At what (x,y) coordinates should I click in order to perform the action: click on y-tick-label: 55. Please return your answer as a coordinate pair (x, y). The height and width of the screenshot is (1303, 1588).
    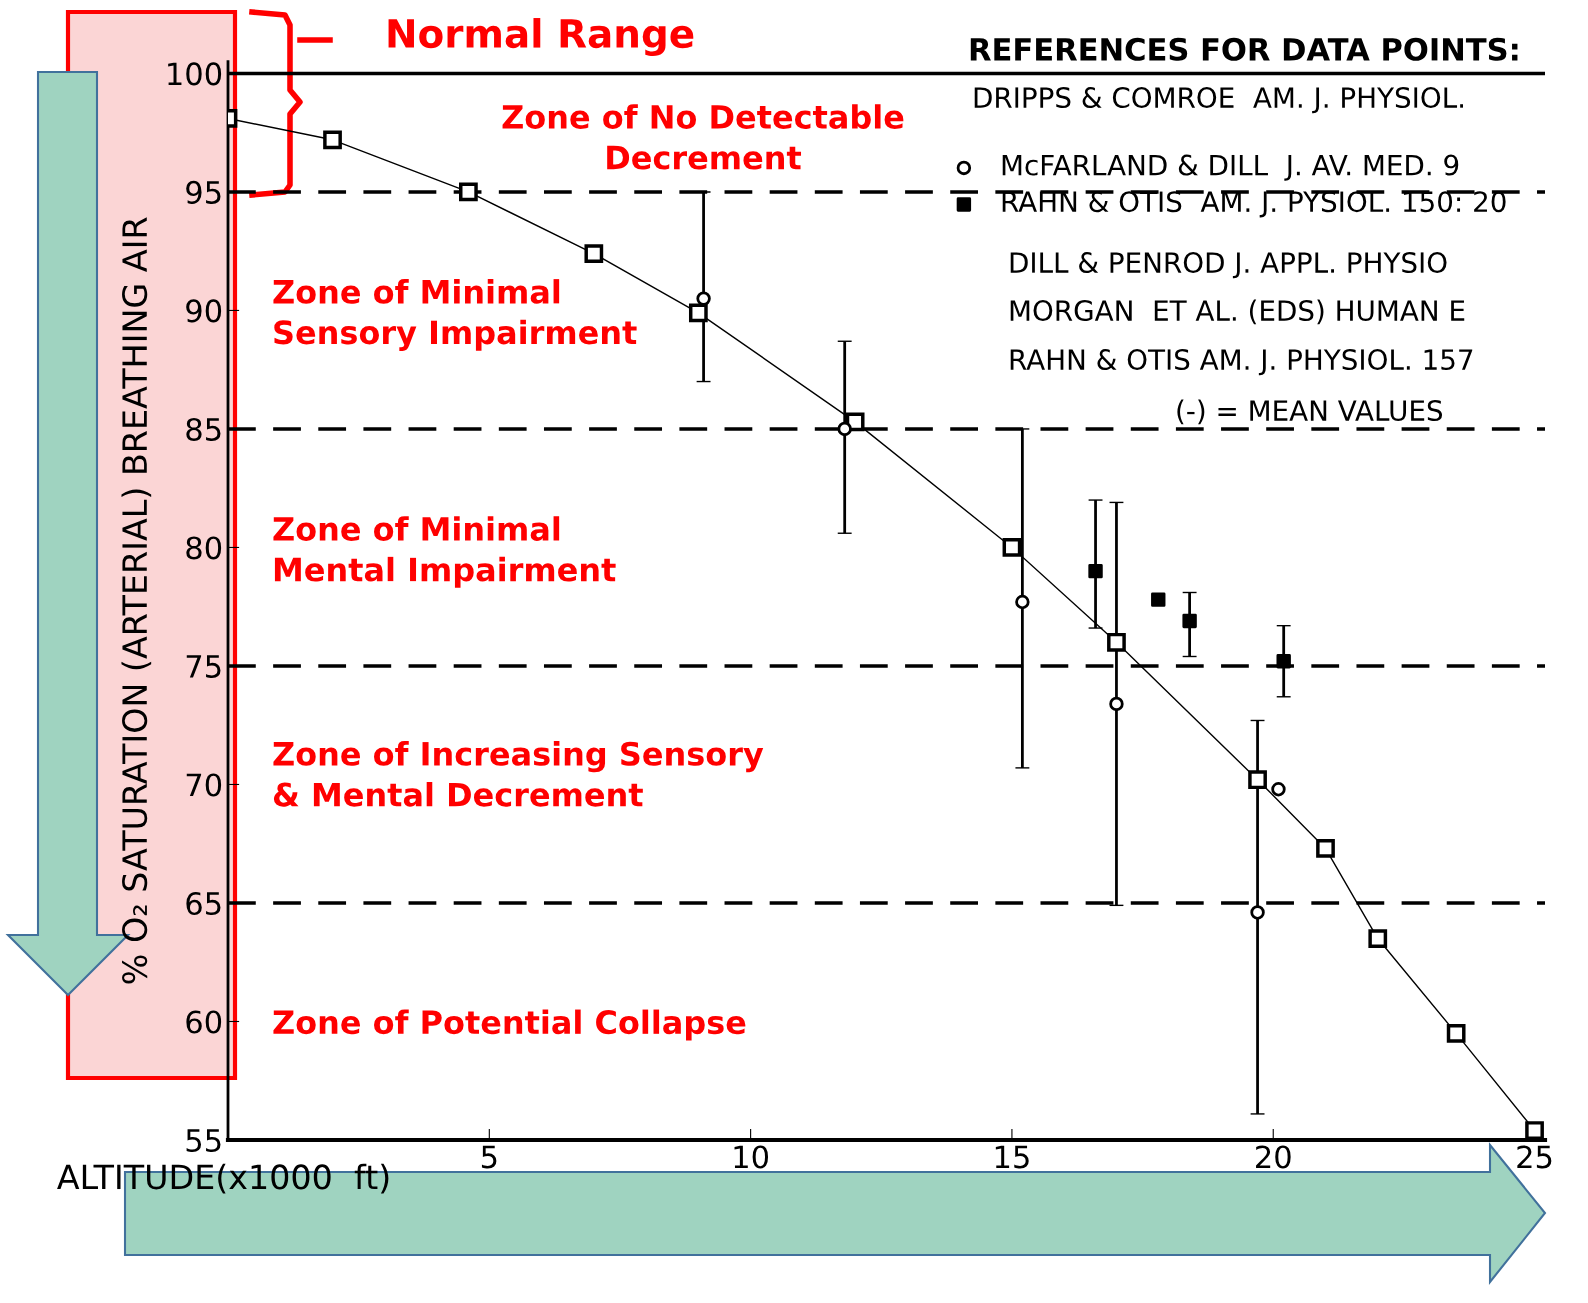
    Looking at the image, I should click on (203, 1141).